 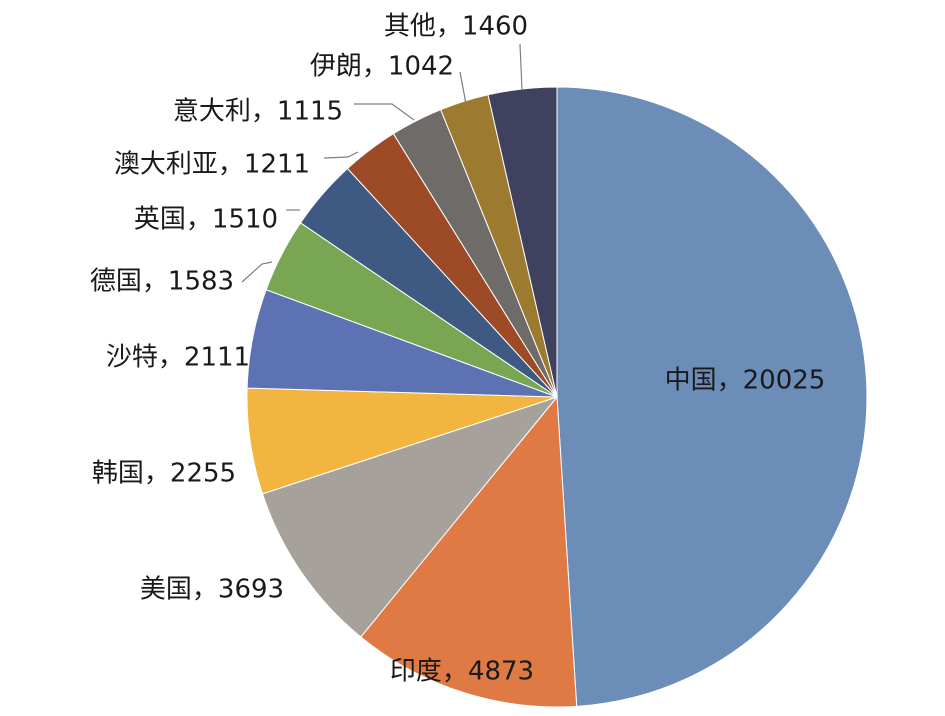 What do you see at coordinates (745, 381) in the screenshot?
I see `slice-label-0: 中国，20025` at bounding box center [745, 381].